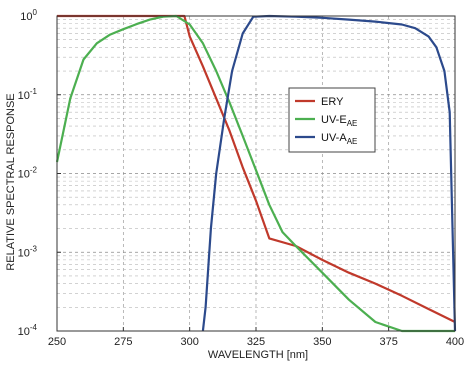 Image resolution: width=473 pixels, height=367 pixels. I want to click on x-tick-label: 325, so click(256, 342).